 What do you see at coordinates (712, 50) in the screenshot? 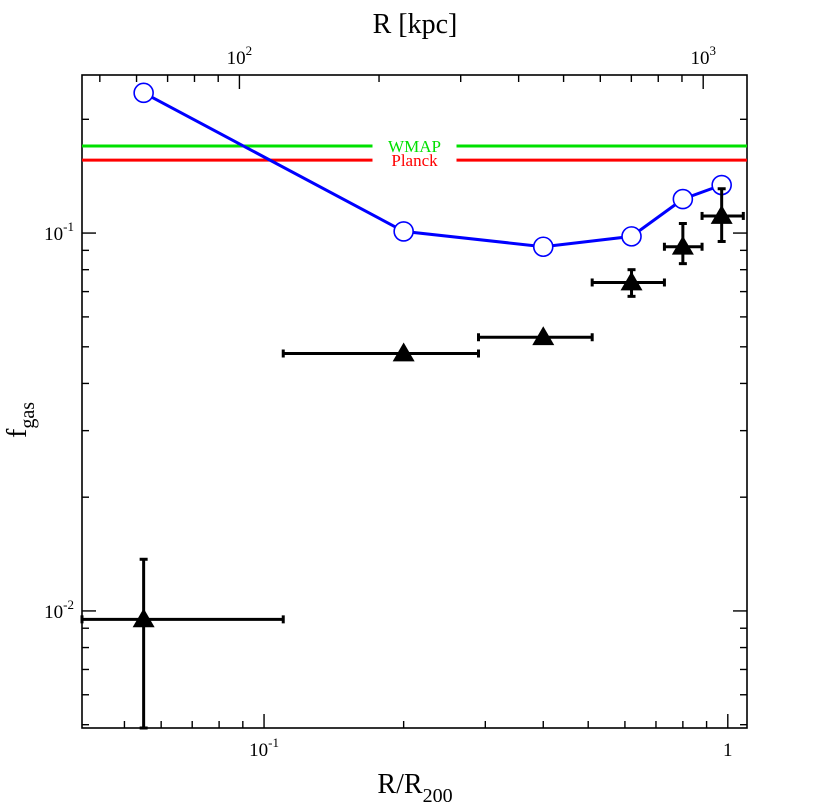
I see `top-tick-label-exp: 3` at bounding box center [712, 50].